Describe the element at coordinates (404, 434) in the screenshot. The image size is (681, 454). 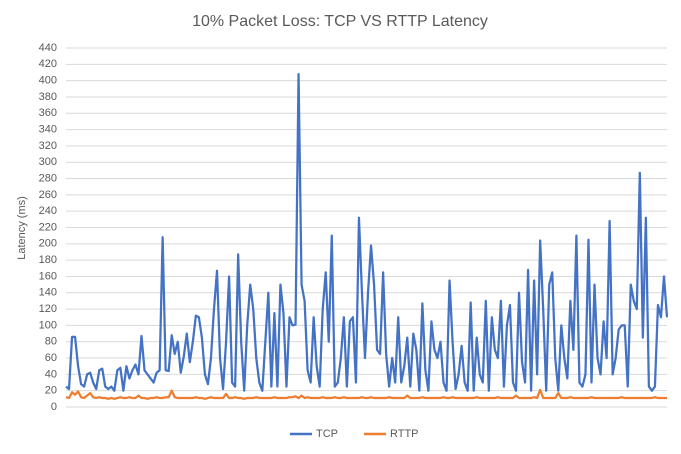
I see `legend-label: RTTP` at that location.